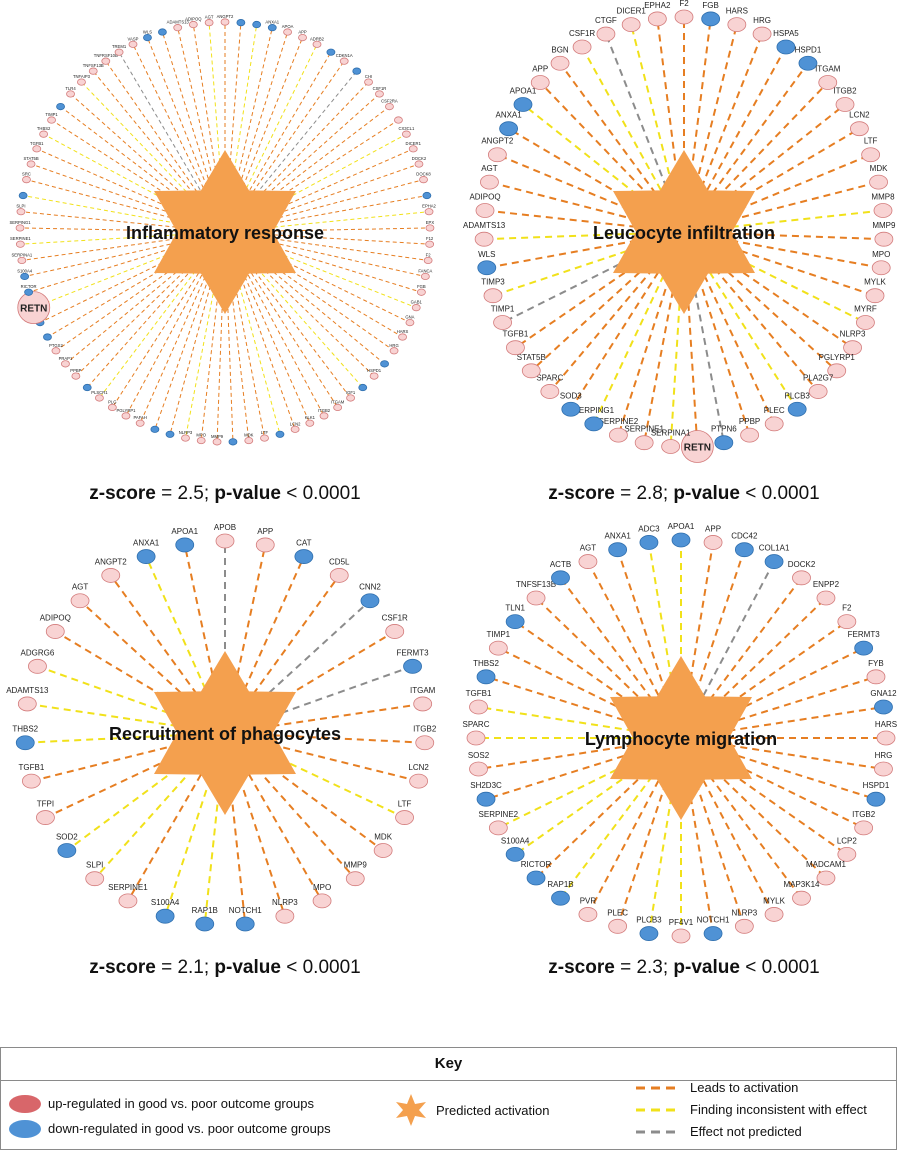 The image size is (899, 1152). I want to click on gene-node-app, so click(265, 545).